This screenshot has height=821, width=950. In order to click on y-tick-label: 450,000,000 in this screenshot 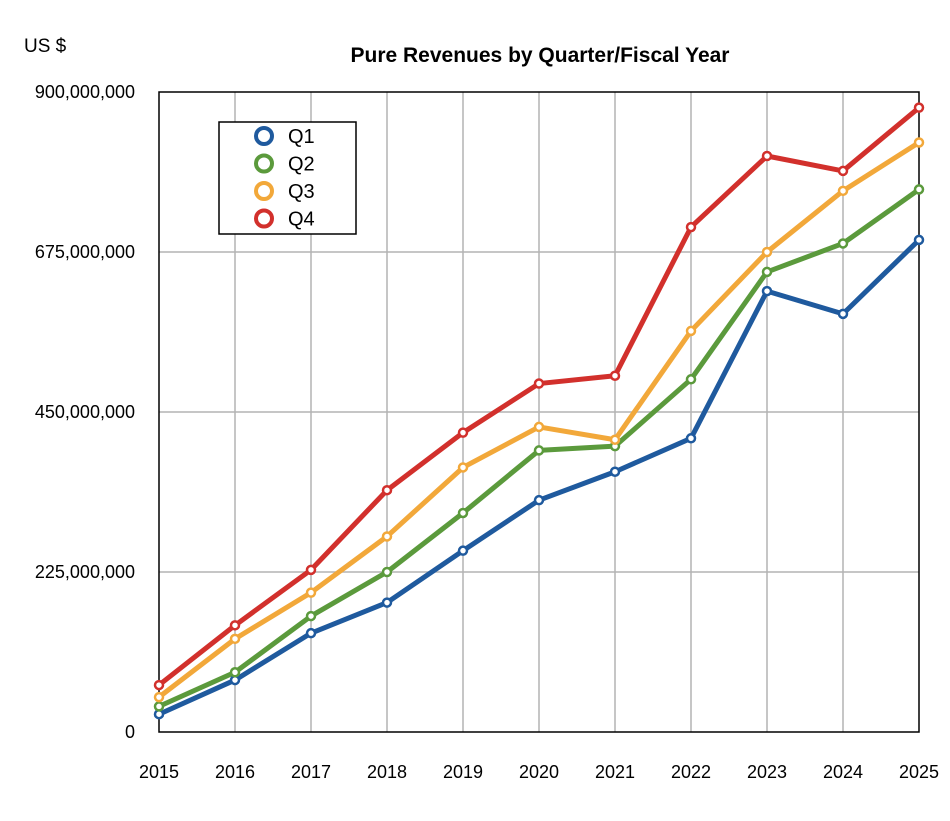, I will do `click(85, 412)`.